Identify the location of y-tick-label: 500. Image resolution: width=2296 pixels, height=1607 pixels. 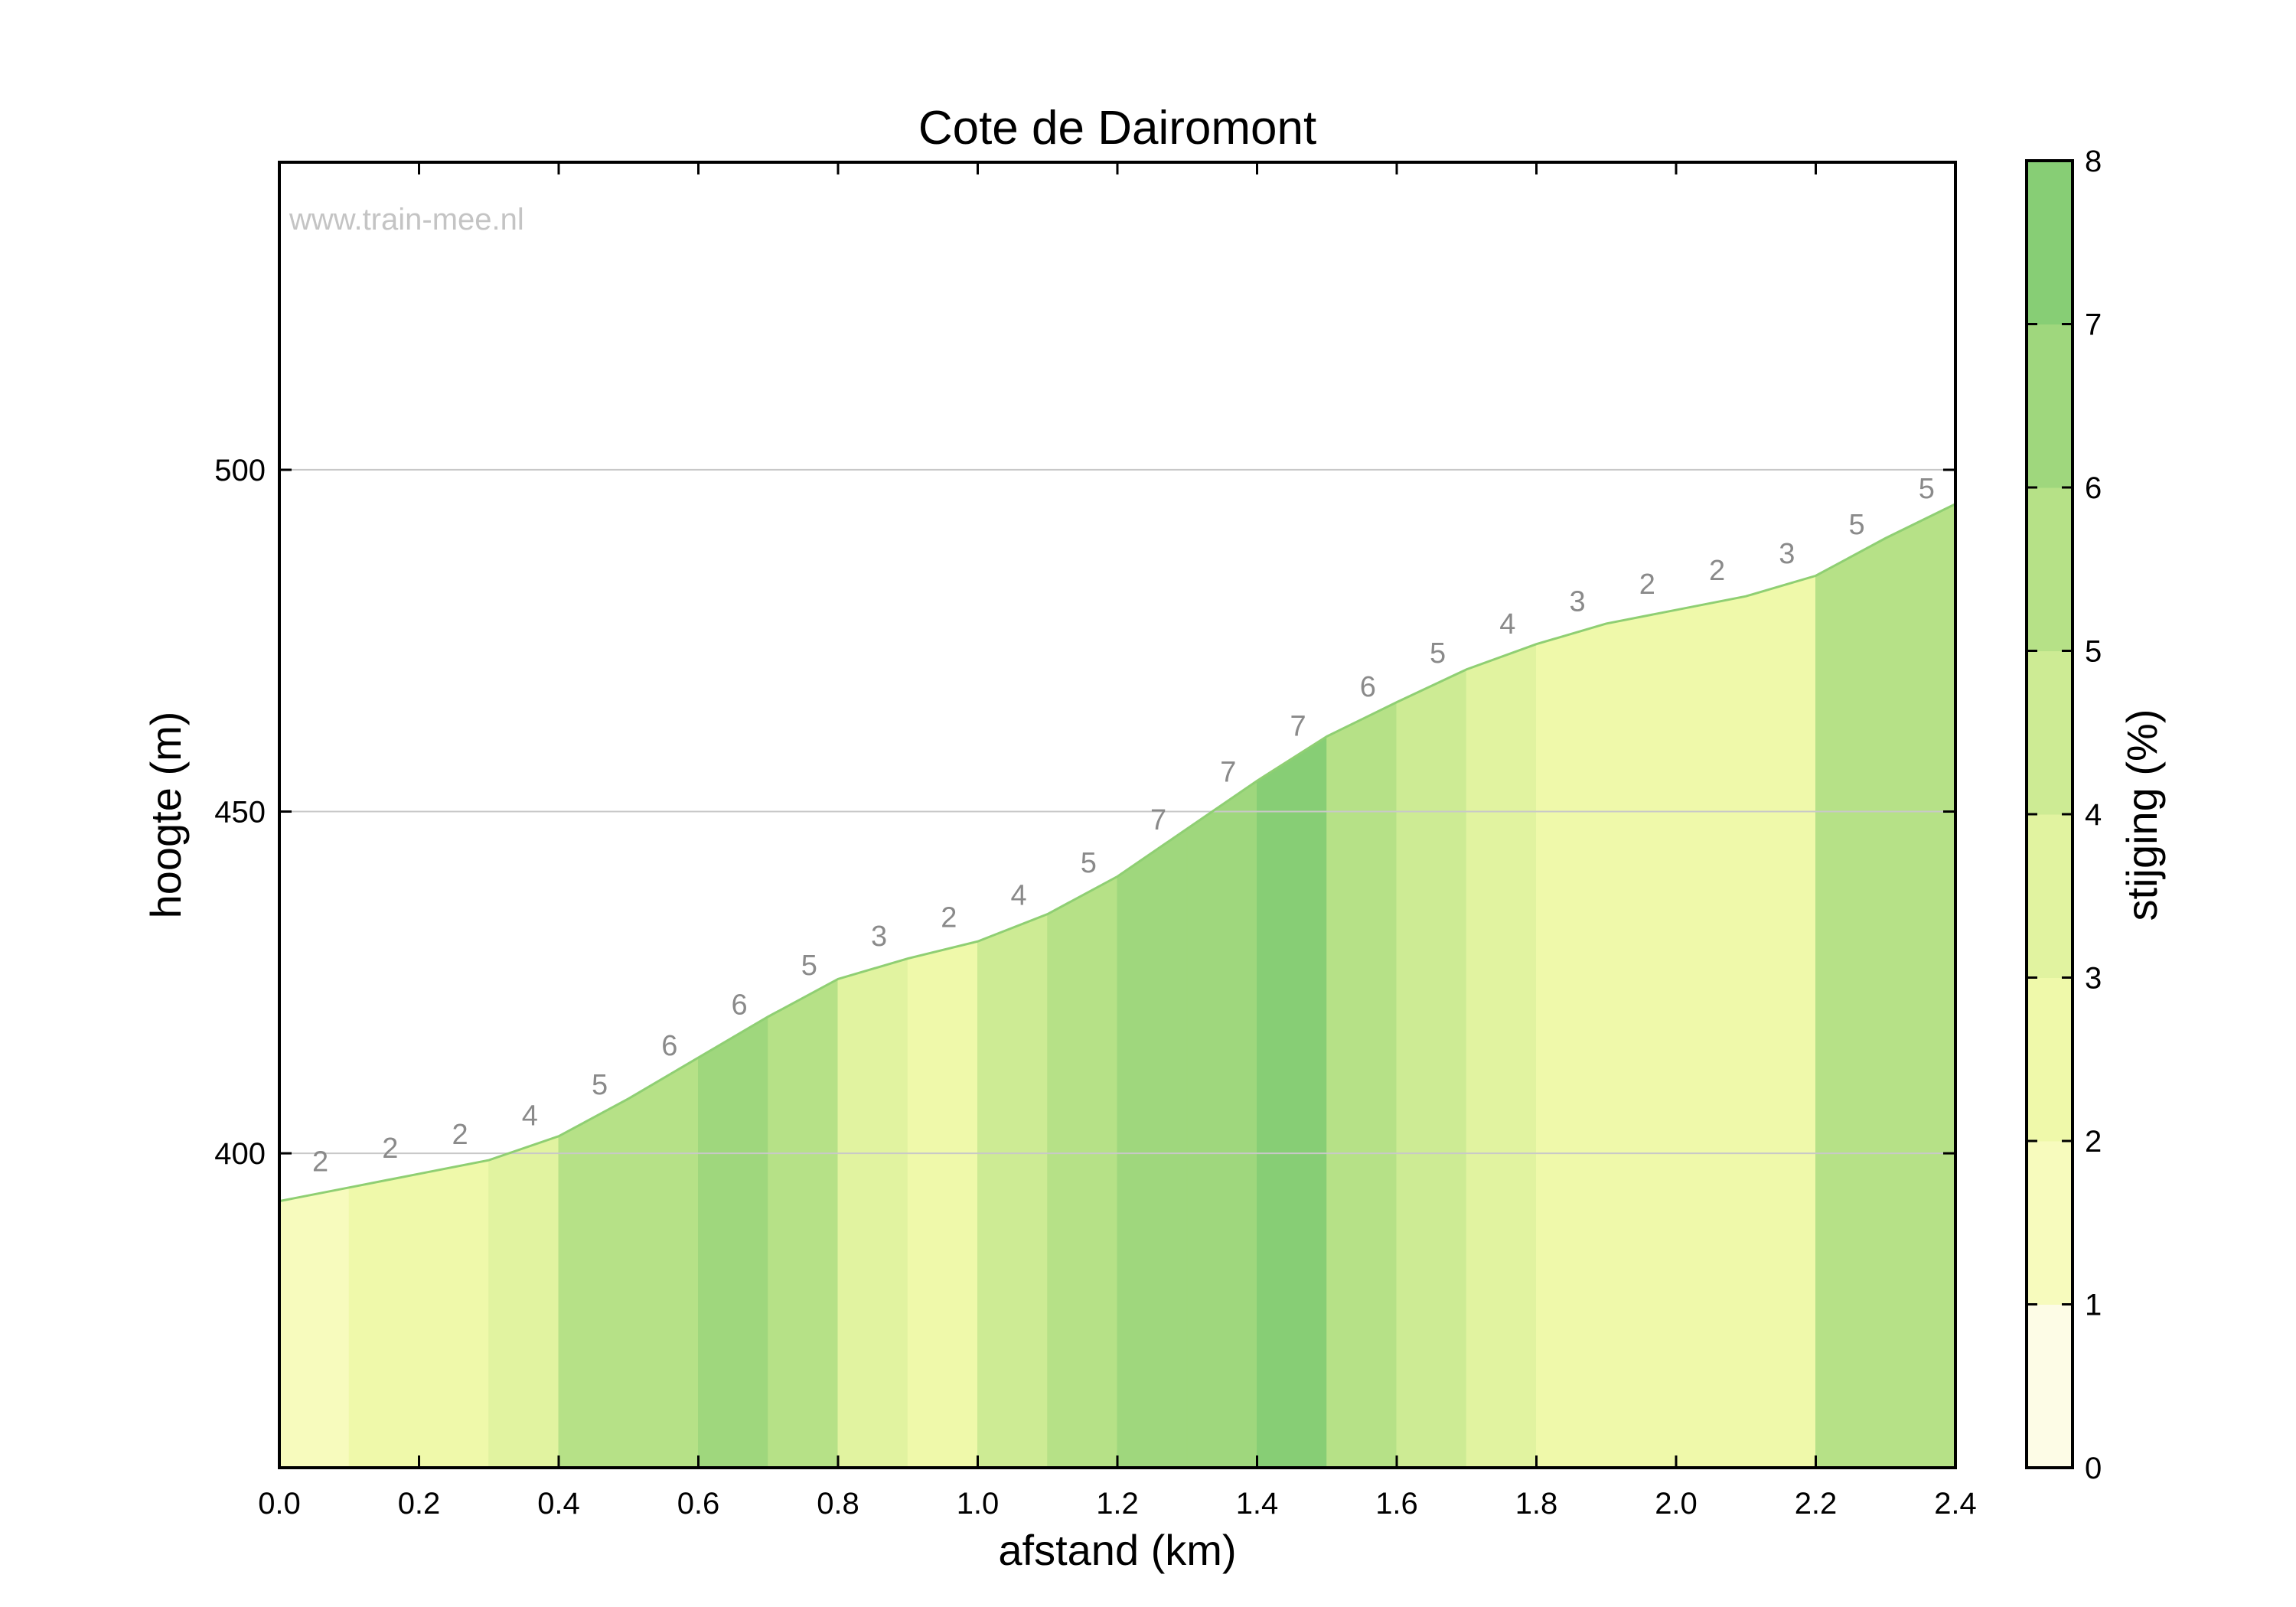
(240, 470).